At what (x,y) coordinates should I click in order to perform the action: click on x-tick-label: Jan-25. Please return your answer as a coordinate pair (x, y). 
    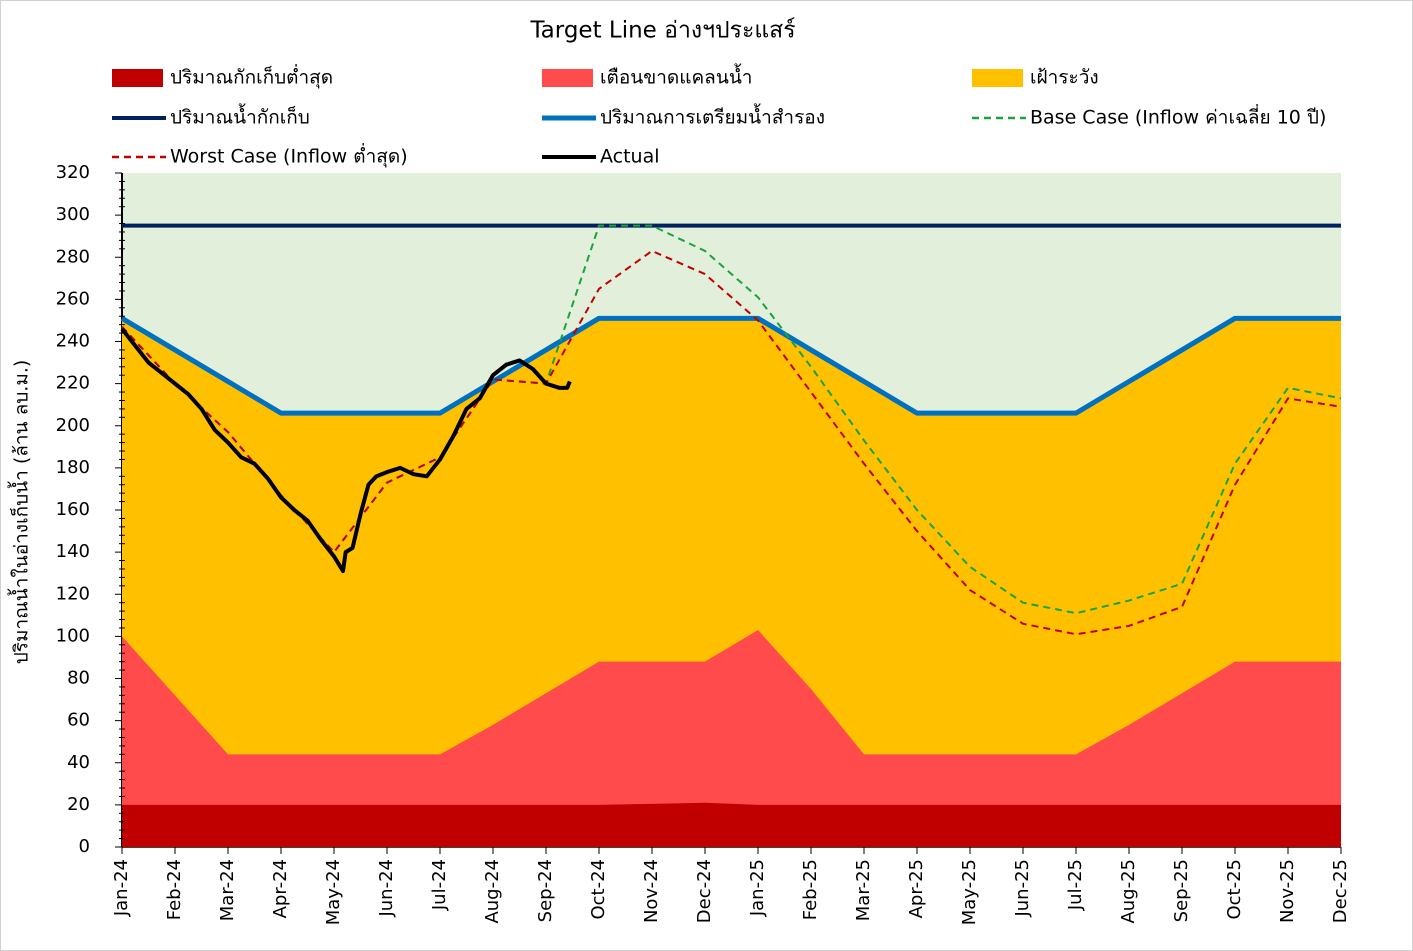
    Looking at the image, I should click on (757, 888).